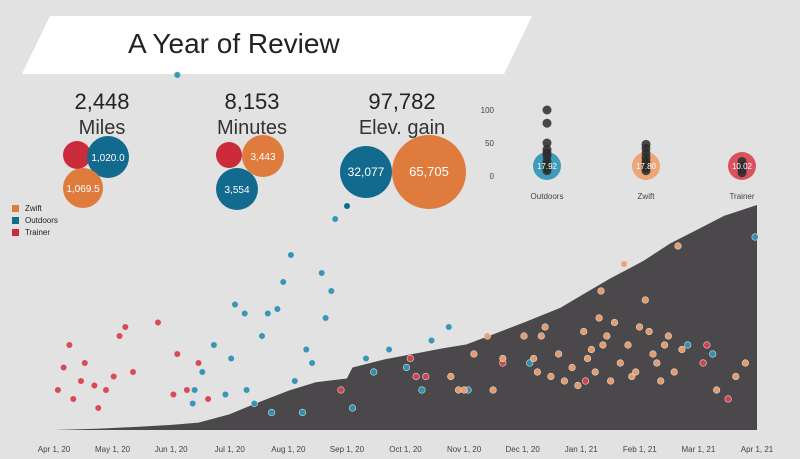 The height and width of the screenshot is (459, 800). I want to click on minutes-stat: 8,153 Minutes, so click(252, 114).